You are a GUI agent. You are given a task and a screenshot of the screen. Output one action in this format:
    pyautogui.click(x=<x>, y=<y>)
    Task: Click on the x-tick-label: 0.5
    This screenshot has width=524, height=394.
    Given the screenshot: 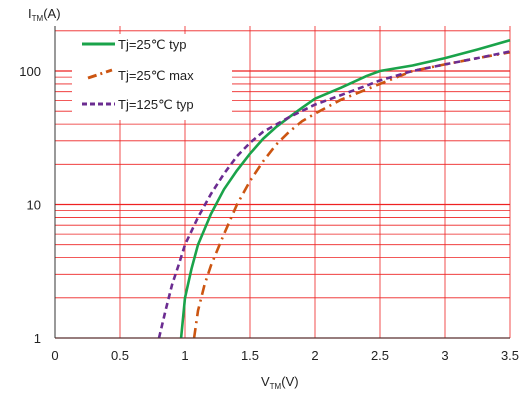 What is the action you would take?
    pyautogui.click(x=120, y=355)
    